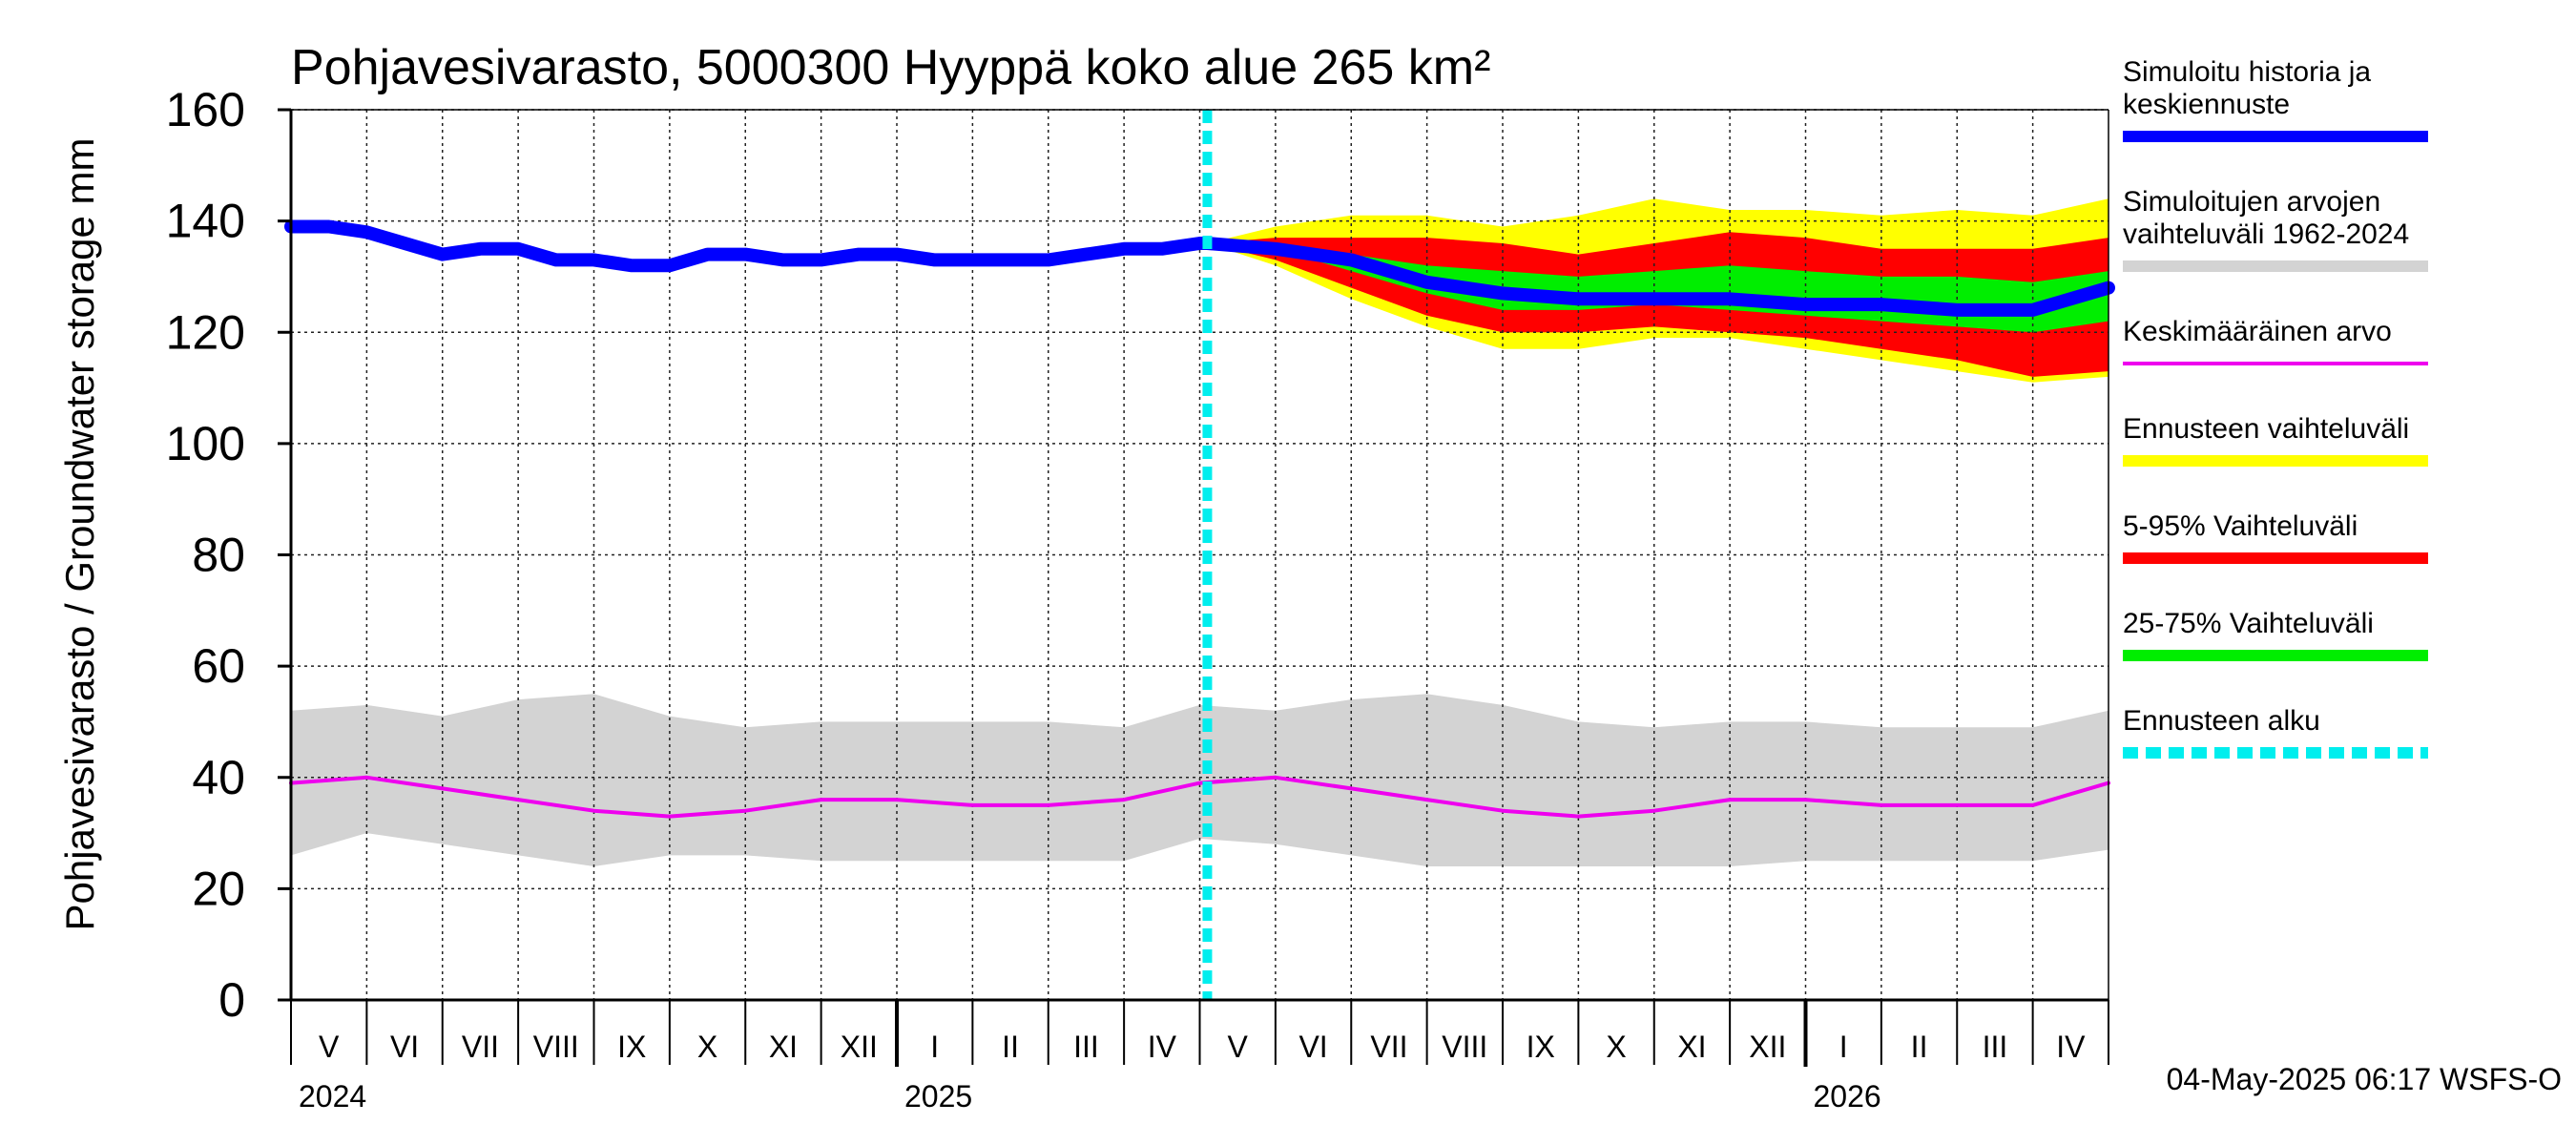 This screenshot has width=2576, height=1145. Describe the element at coordinates (231, 1000) in the screenshot. I see `y-tick-label: 0` at that location.